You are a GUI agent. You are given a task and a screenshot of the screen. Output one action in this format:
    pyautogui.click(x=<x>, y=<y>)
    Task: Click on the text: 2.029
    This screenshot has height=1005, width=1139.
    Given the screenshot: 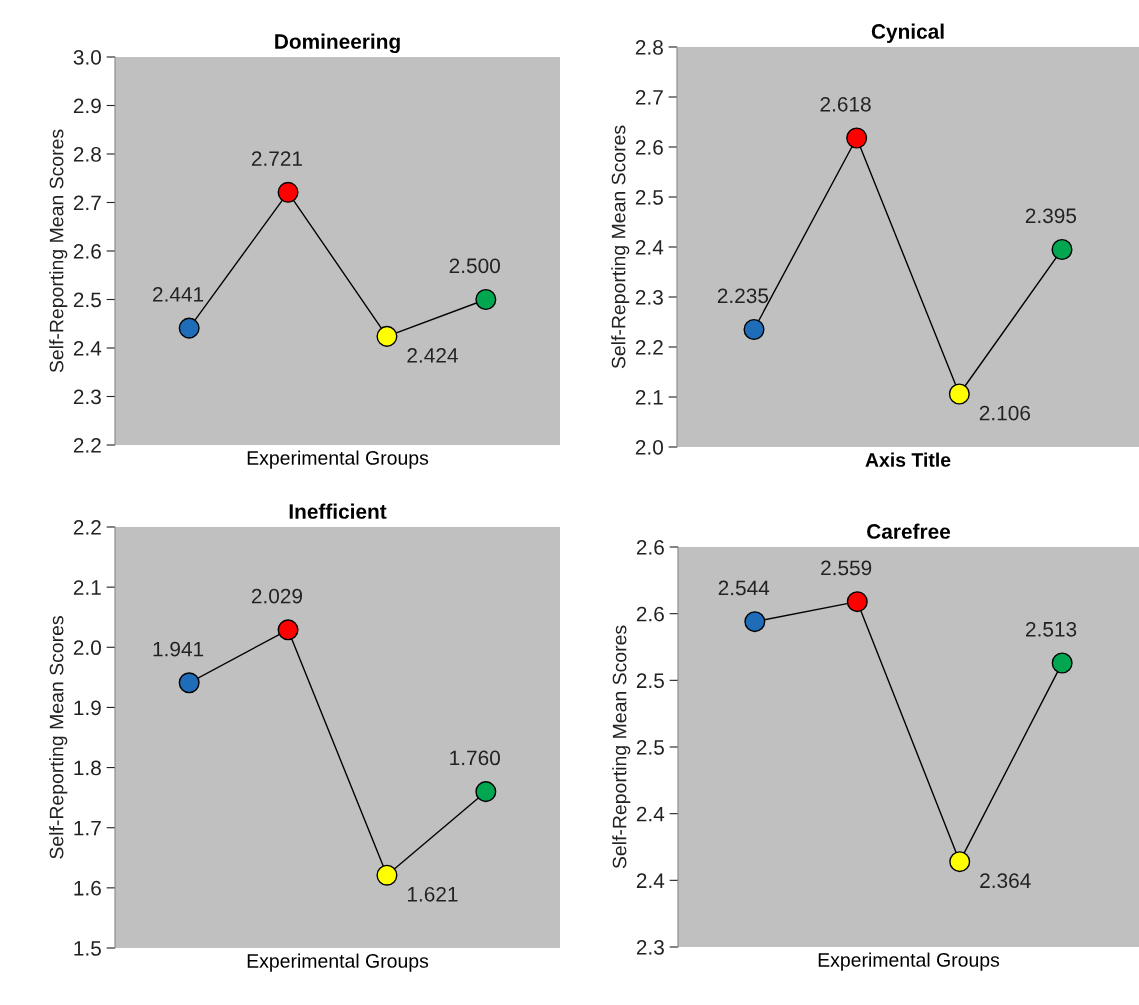 What is the action you would take?
    pyautogui.click(x=277, y=596)
    